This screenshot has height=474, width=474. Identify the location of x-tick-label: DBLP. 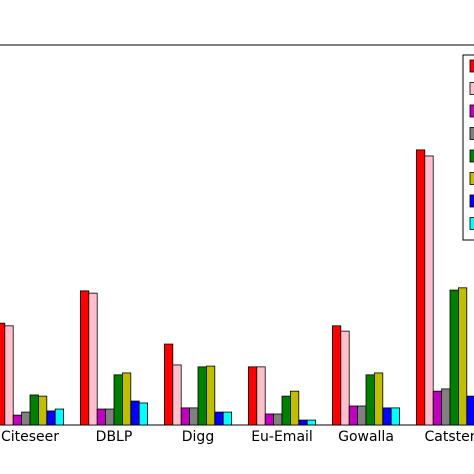
(114, 437).